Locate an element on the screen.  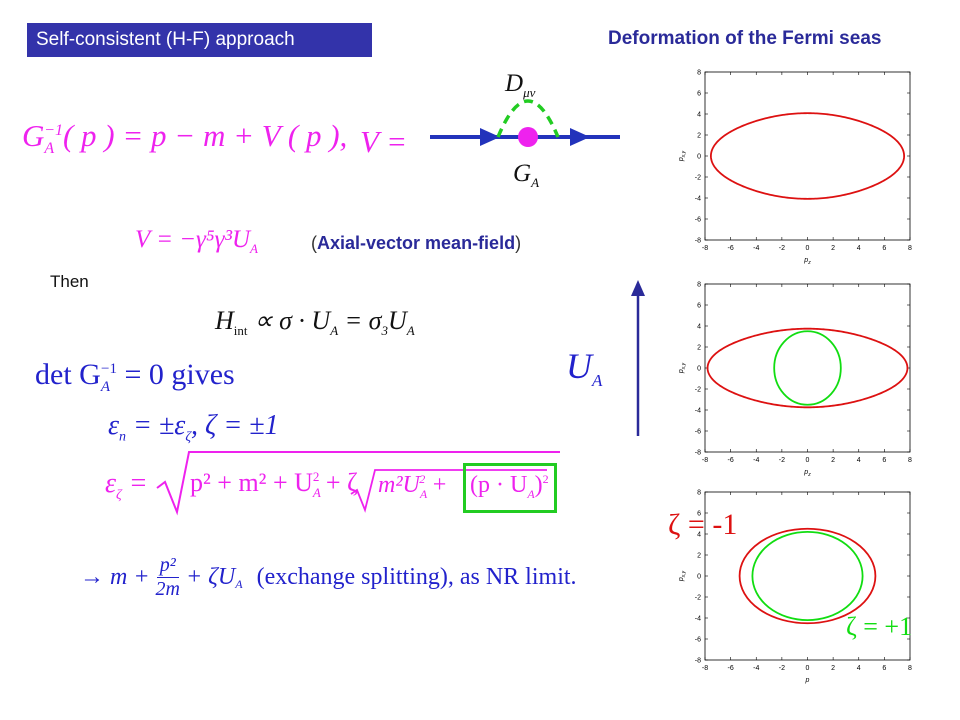
zeta-plus-label: ζ = +1 is located at coordinates (879, 626).